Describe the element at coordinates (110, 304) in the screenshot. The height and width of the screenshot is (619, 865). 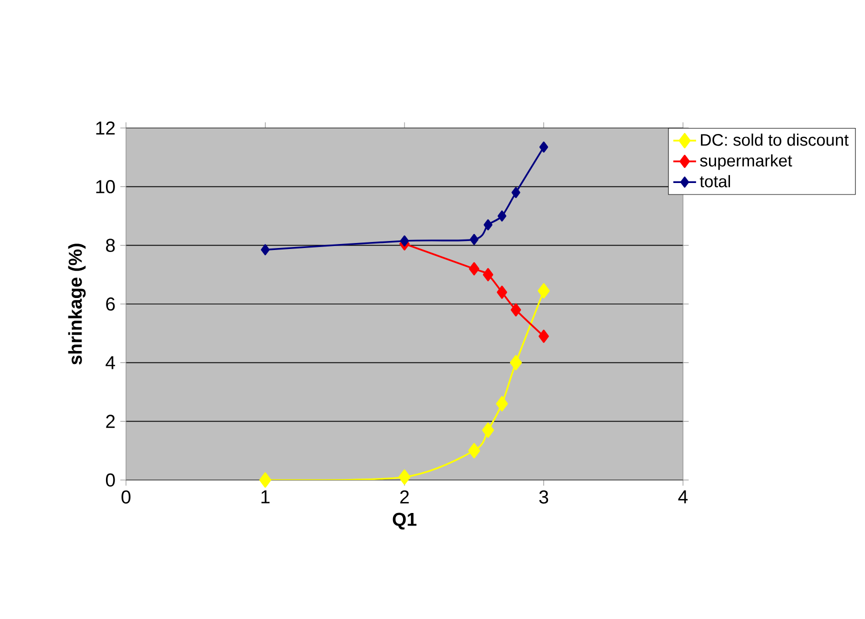
I see `y-tick-label: 6` at that location.